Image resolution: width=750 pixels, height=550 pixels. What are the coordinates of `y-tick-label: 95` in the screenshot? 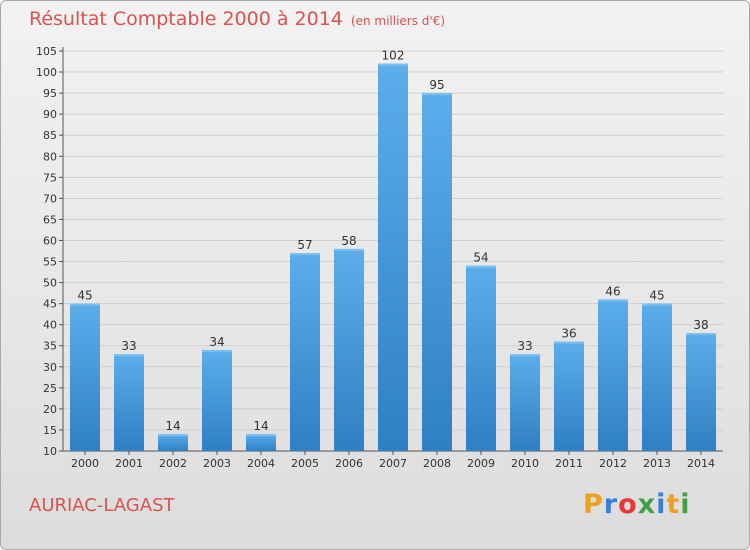 It's located at (50, 93).